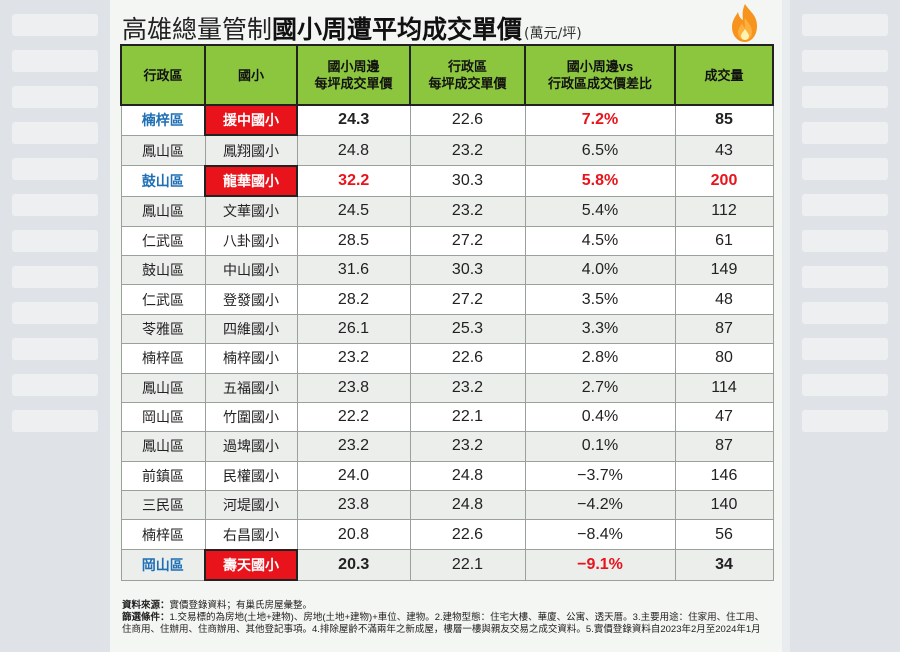  I want to click on title-part1: 高雄總量管制, so click(197, 29).